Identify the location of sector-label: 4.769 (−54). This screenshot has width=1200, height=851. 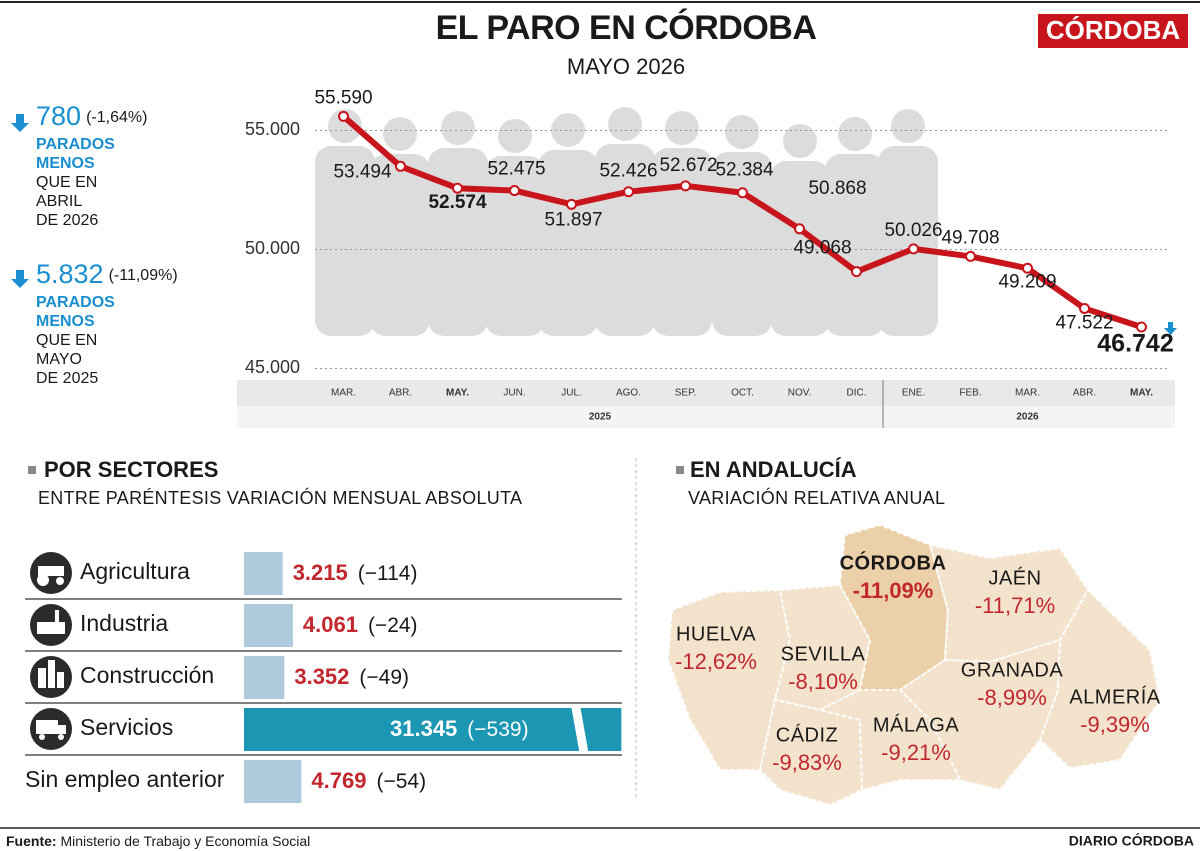
(368, 780).